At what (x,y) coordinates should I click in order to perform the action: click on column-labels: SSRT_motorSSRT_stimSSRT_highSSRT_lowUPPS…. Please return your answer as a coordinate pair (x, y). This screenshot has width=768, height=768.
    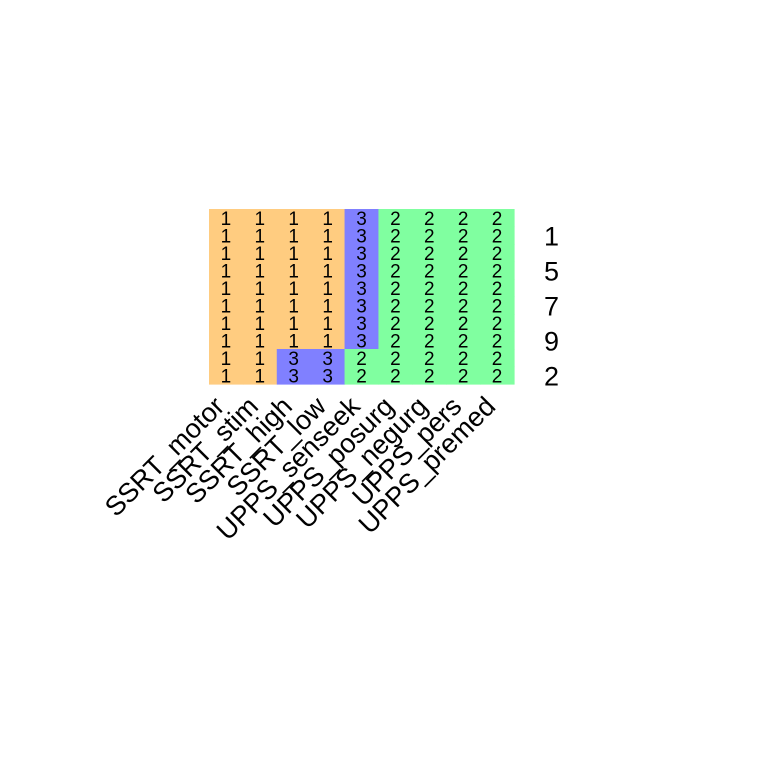
    Looking at the image, I should click on (300, 468).